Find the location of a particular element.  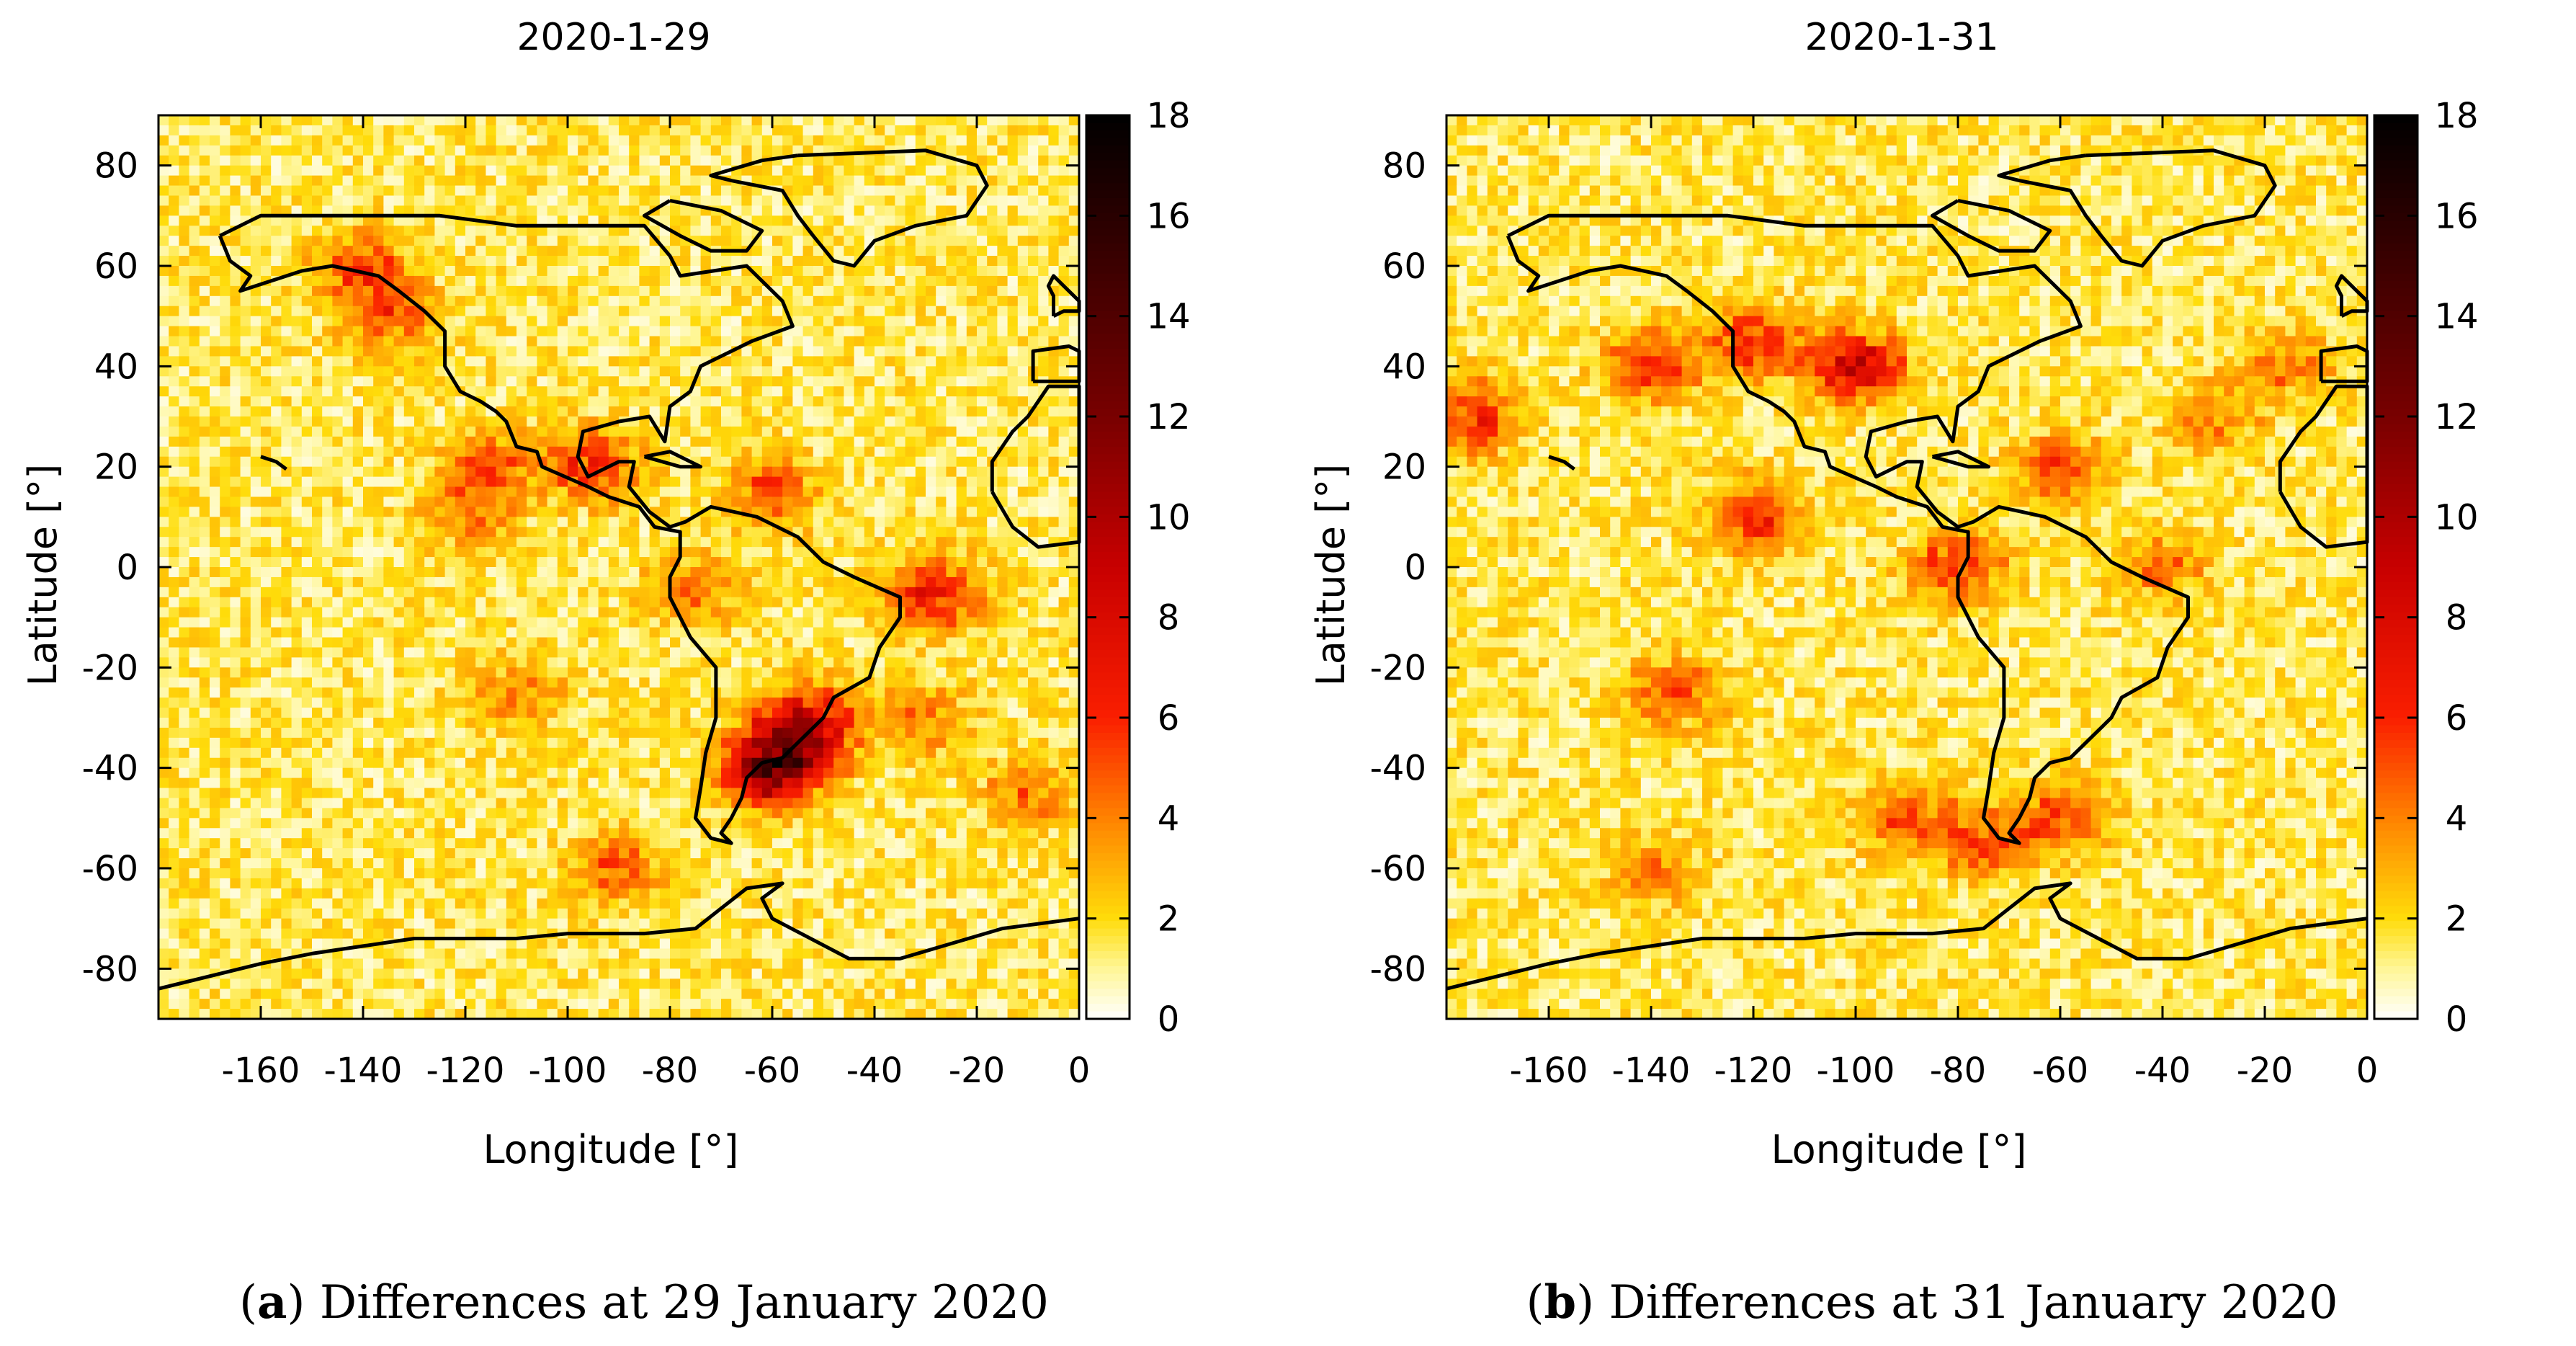

x-tick-label: -60 is located at coordinates (772, 1071).